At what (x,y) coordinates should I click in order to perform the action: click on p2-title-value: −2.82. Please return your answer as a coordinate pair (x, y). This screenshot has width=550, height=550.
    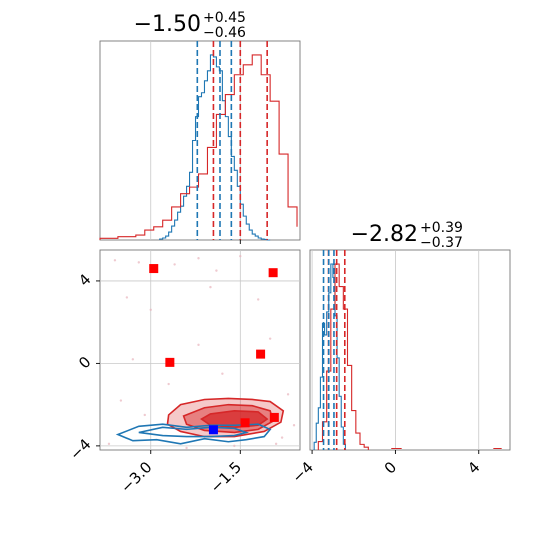
    Looking at the image, I should click on (384, 234).